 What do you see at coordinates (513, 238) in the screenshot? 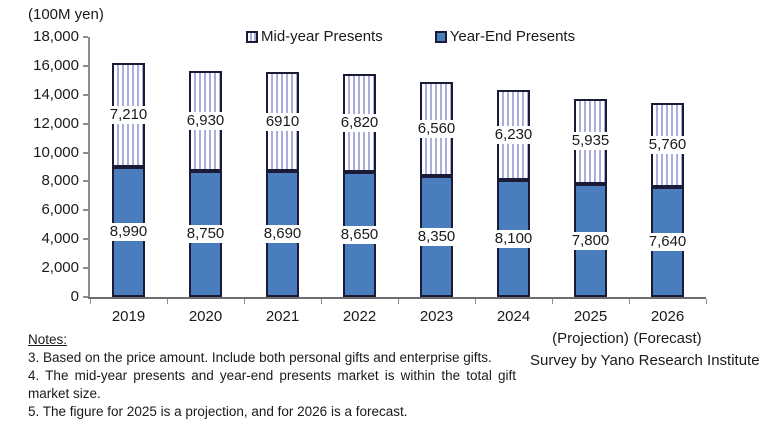
I see `bar-2024-year-end-value: 8,100` at bounding box center [513, 238].